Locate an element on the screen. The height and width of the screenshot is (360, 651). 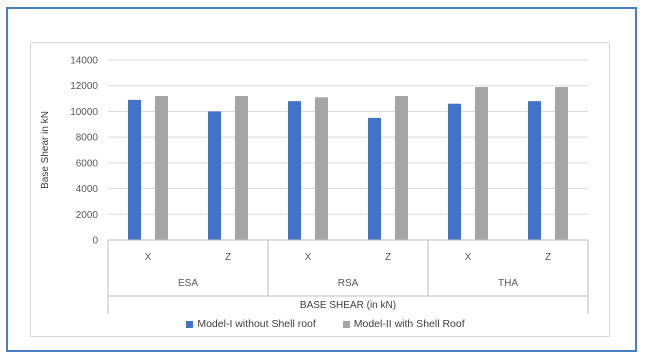
legend-item-model-2: Model-II with Shell Roof is located at coordinates (403, 324).